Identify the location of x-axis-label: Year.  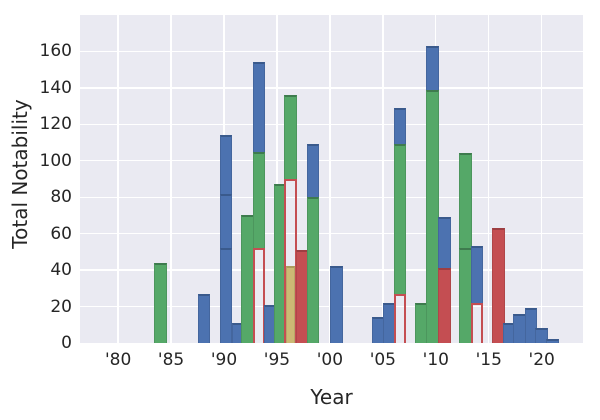
(331, 397).